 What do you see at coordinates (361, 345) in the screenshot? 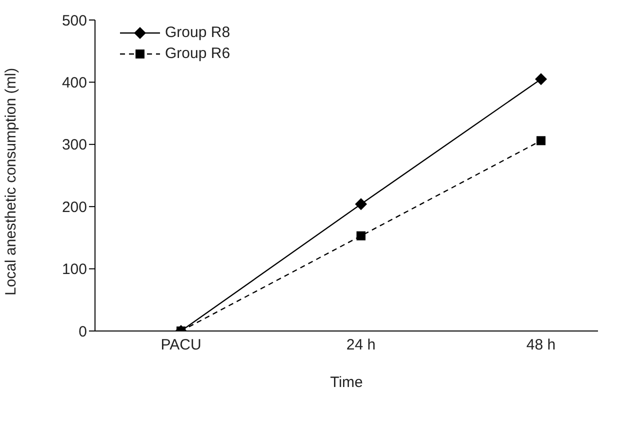
I see `x-tick-label: 24 h` at bounding box center [361, 345].